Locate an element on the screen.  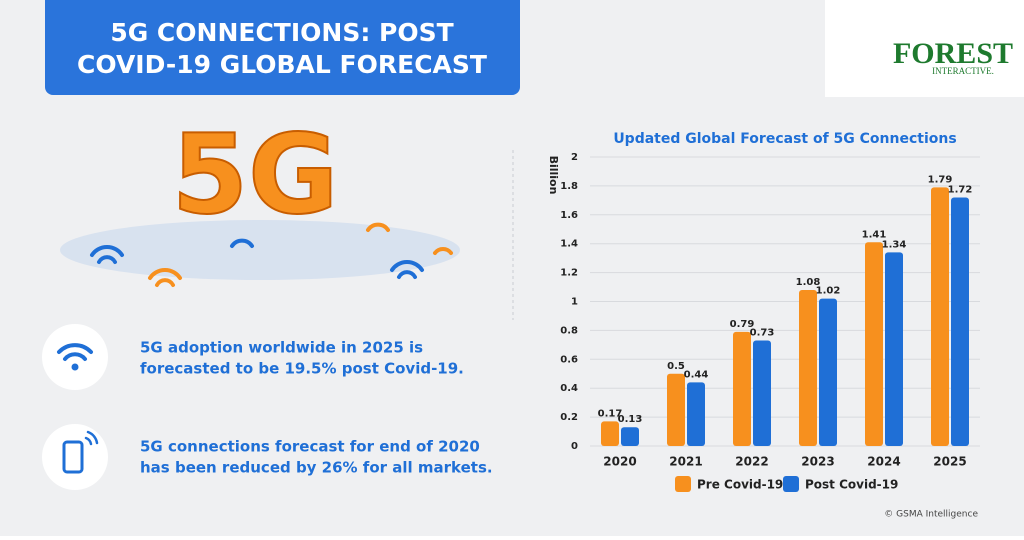
y-tick-label: 1.8 is located at coordinates (569, 186).